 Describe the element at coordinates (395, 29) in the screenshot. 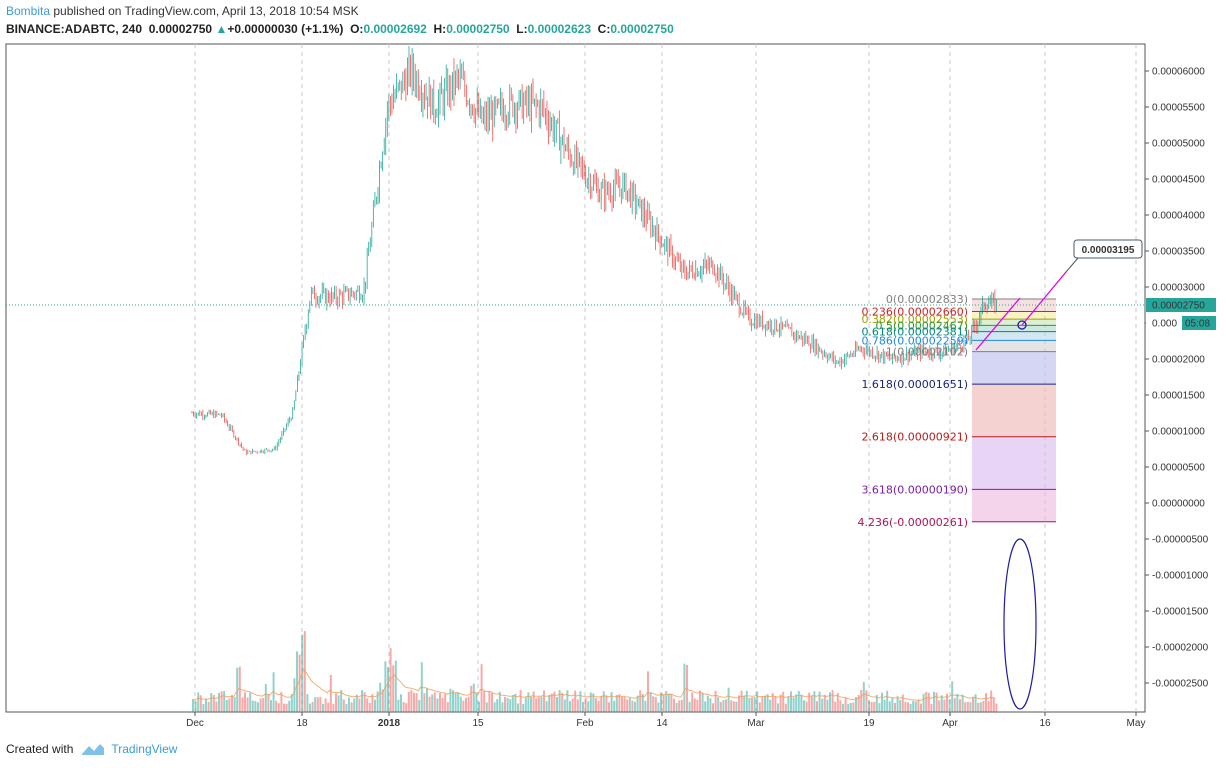

I see `open-value: 0.00002692` at that location.